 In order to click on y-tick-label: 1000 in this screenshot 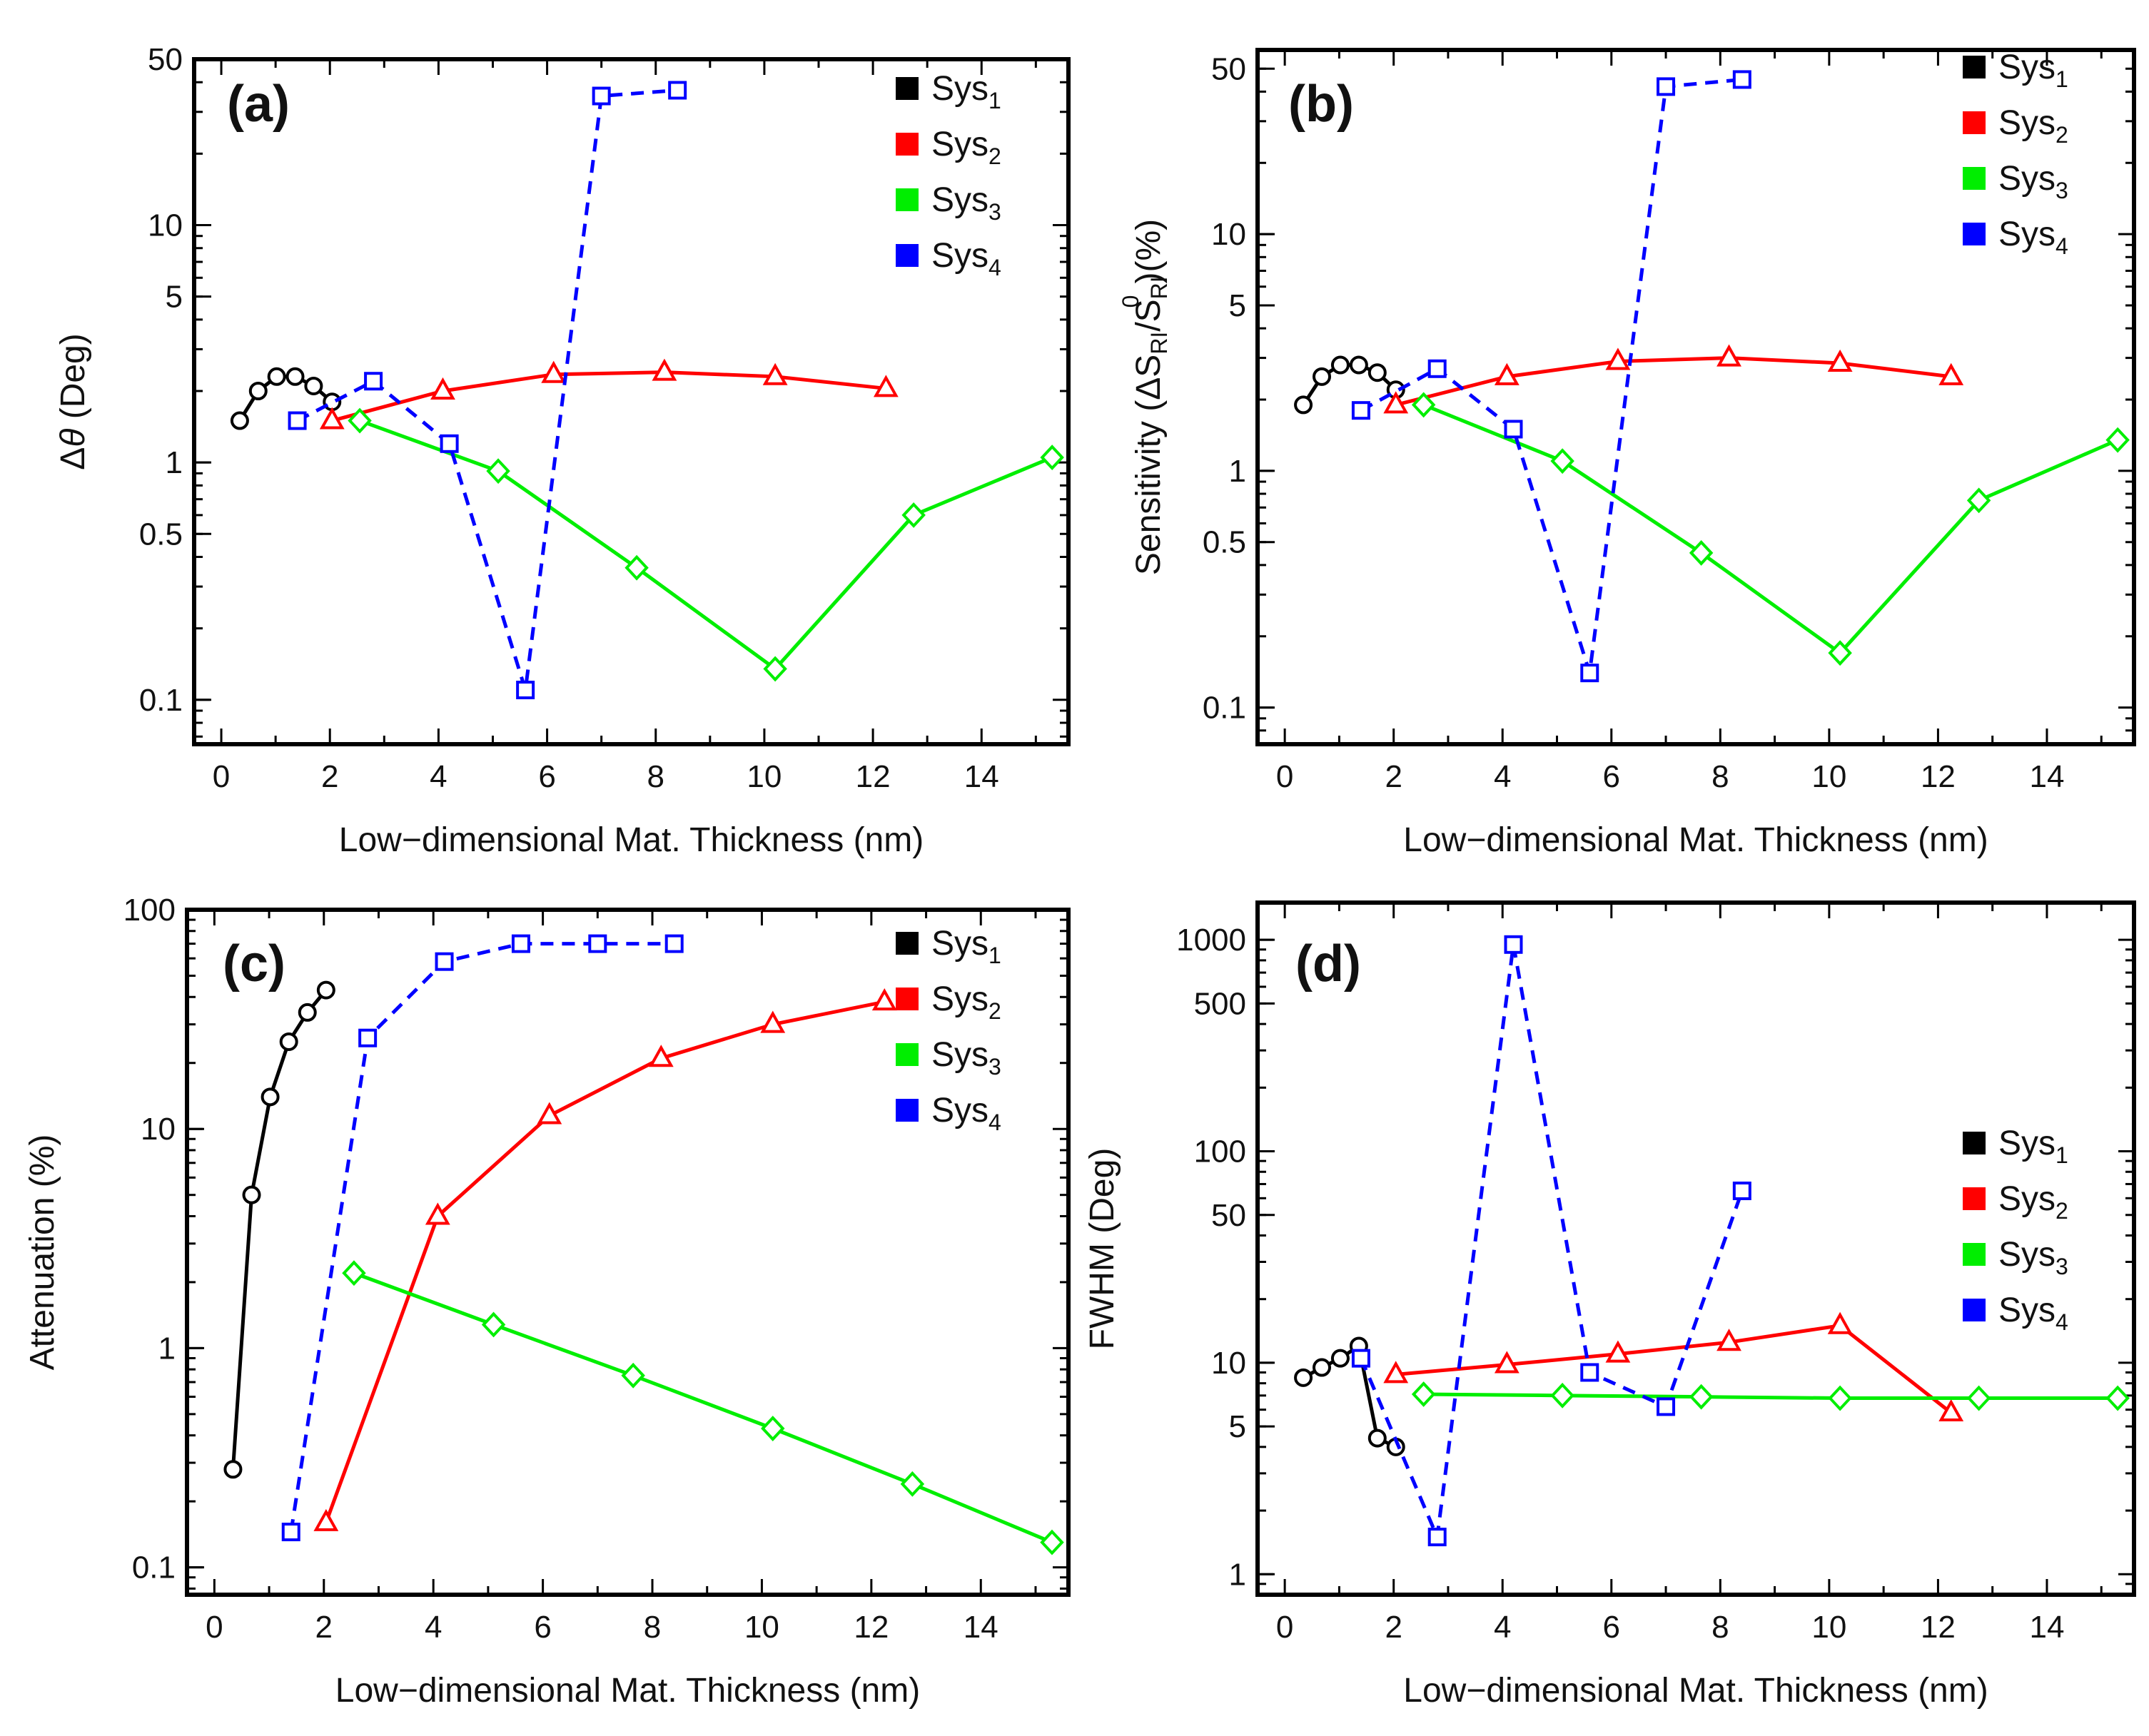, I will do `click(1211, 940)`.